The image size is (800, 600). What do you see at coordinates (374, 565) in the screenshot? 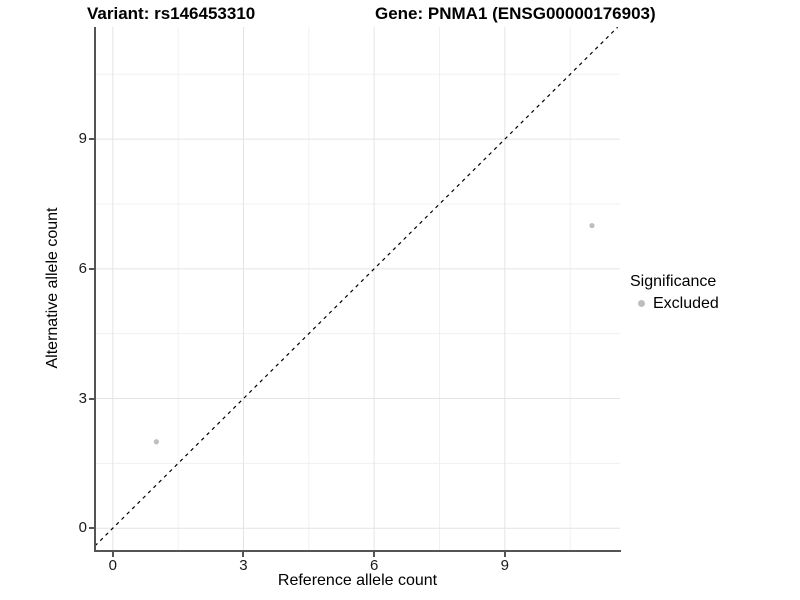
I see `x-tick-label: 6` at bounding box center [374, 565].